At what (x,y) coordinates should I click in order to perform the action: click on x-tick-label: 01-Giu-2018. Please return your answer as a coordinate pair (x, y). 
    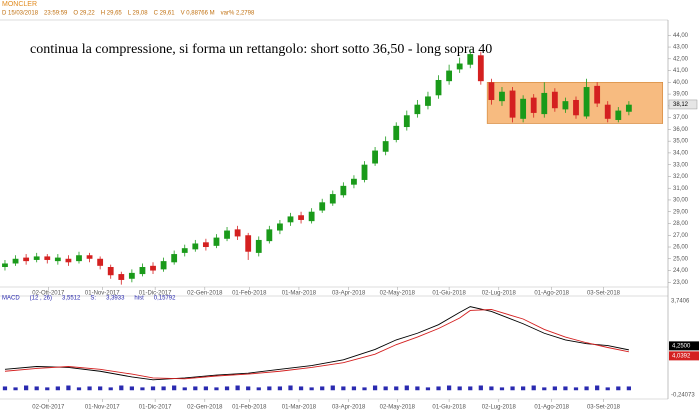
    Looking at the image, I should click on (449, 408).